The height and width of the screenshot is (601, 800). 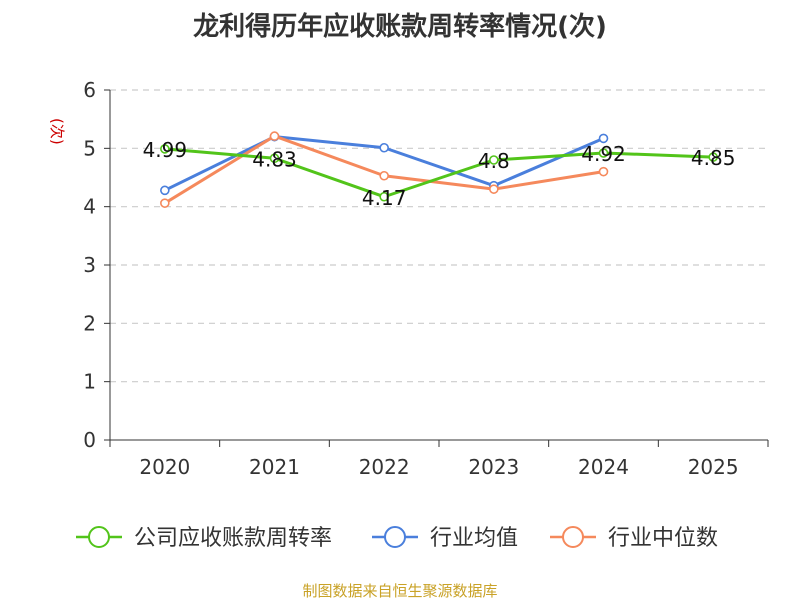 What do you see at coordinates (89, 207) in the screenshot?
I see `y-tick-label: 4` at bounding box center [89, 207].